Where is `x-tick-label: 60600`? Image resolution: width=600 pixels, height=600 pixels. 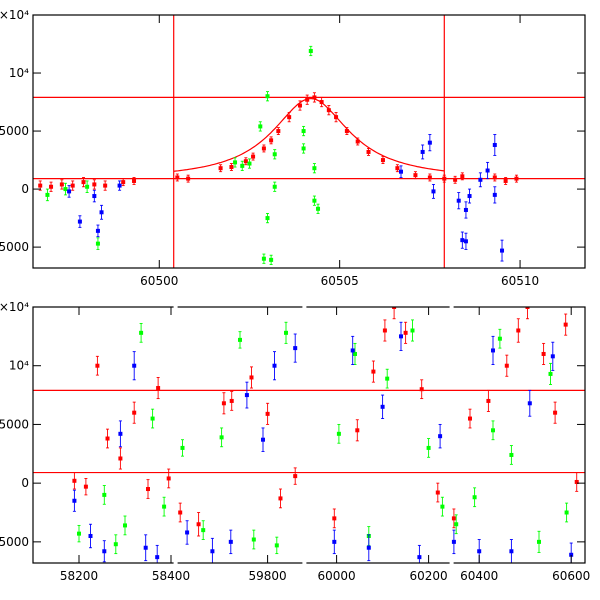
x-tick-label: 60600 is located at coordinates (571, 576).